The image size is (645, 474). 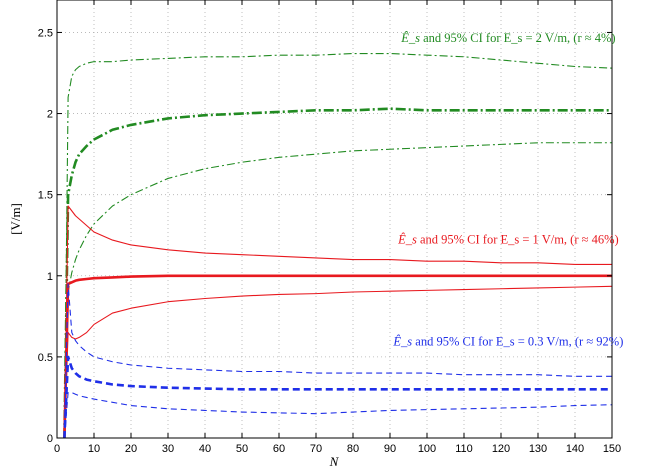 What do you see at coordinates (131, 449) in the screenshot?
I see `x-tick-label: 20` at bounding box center [131, 449].